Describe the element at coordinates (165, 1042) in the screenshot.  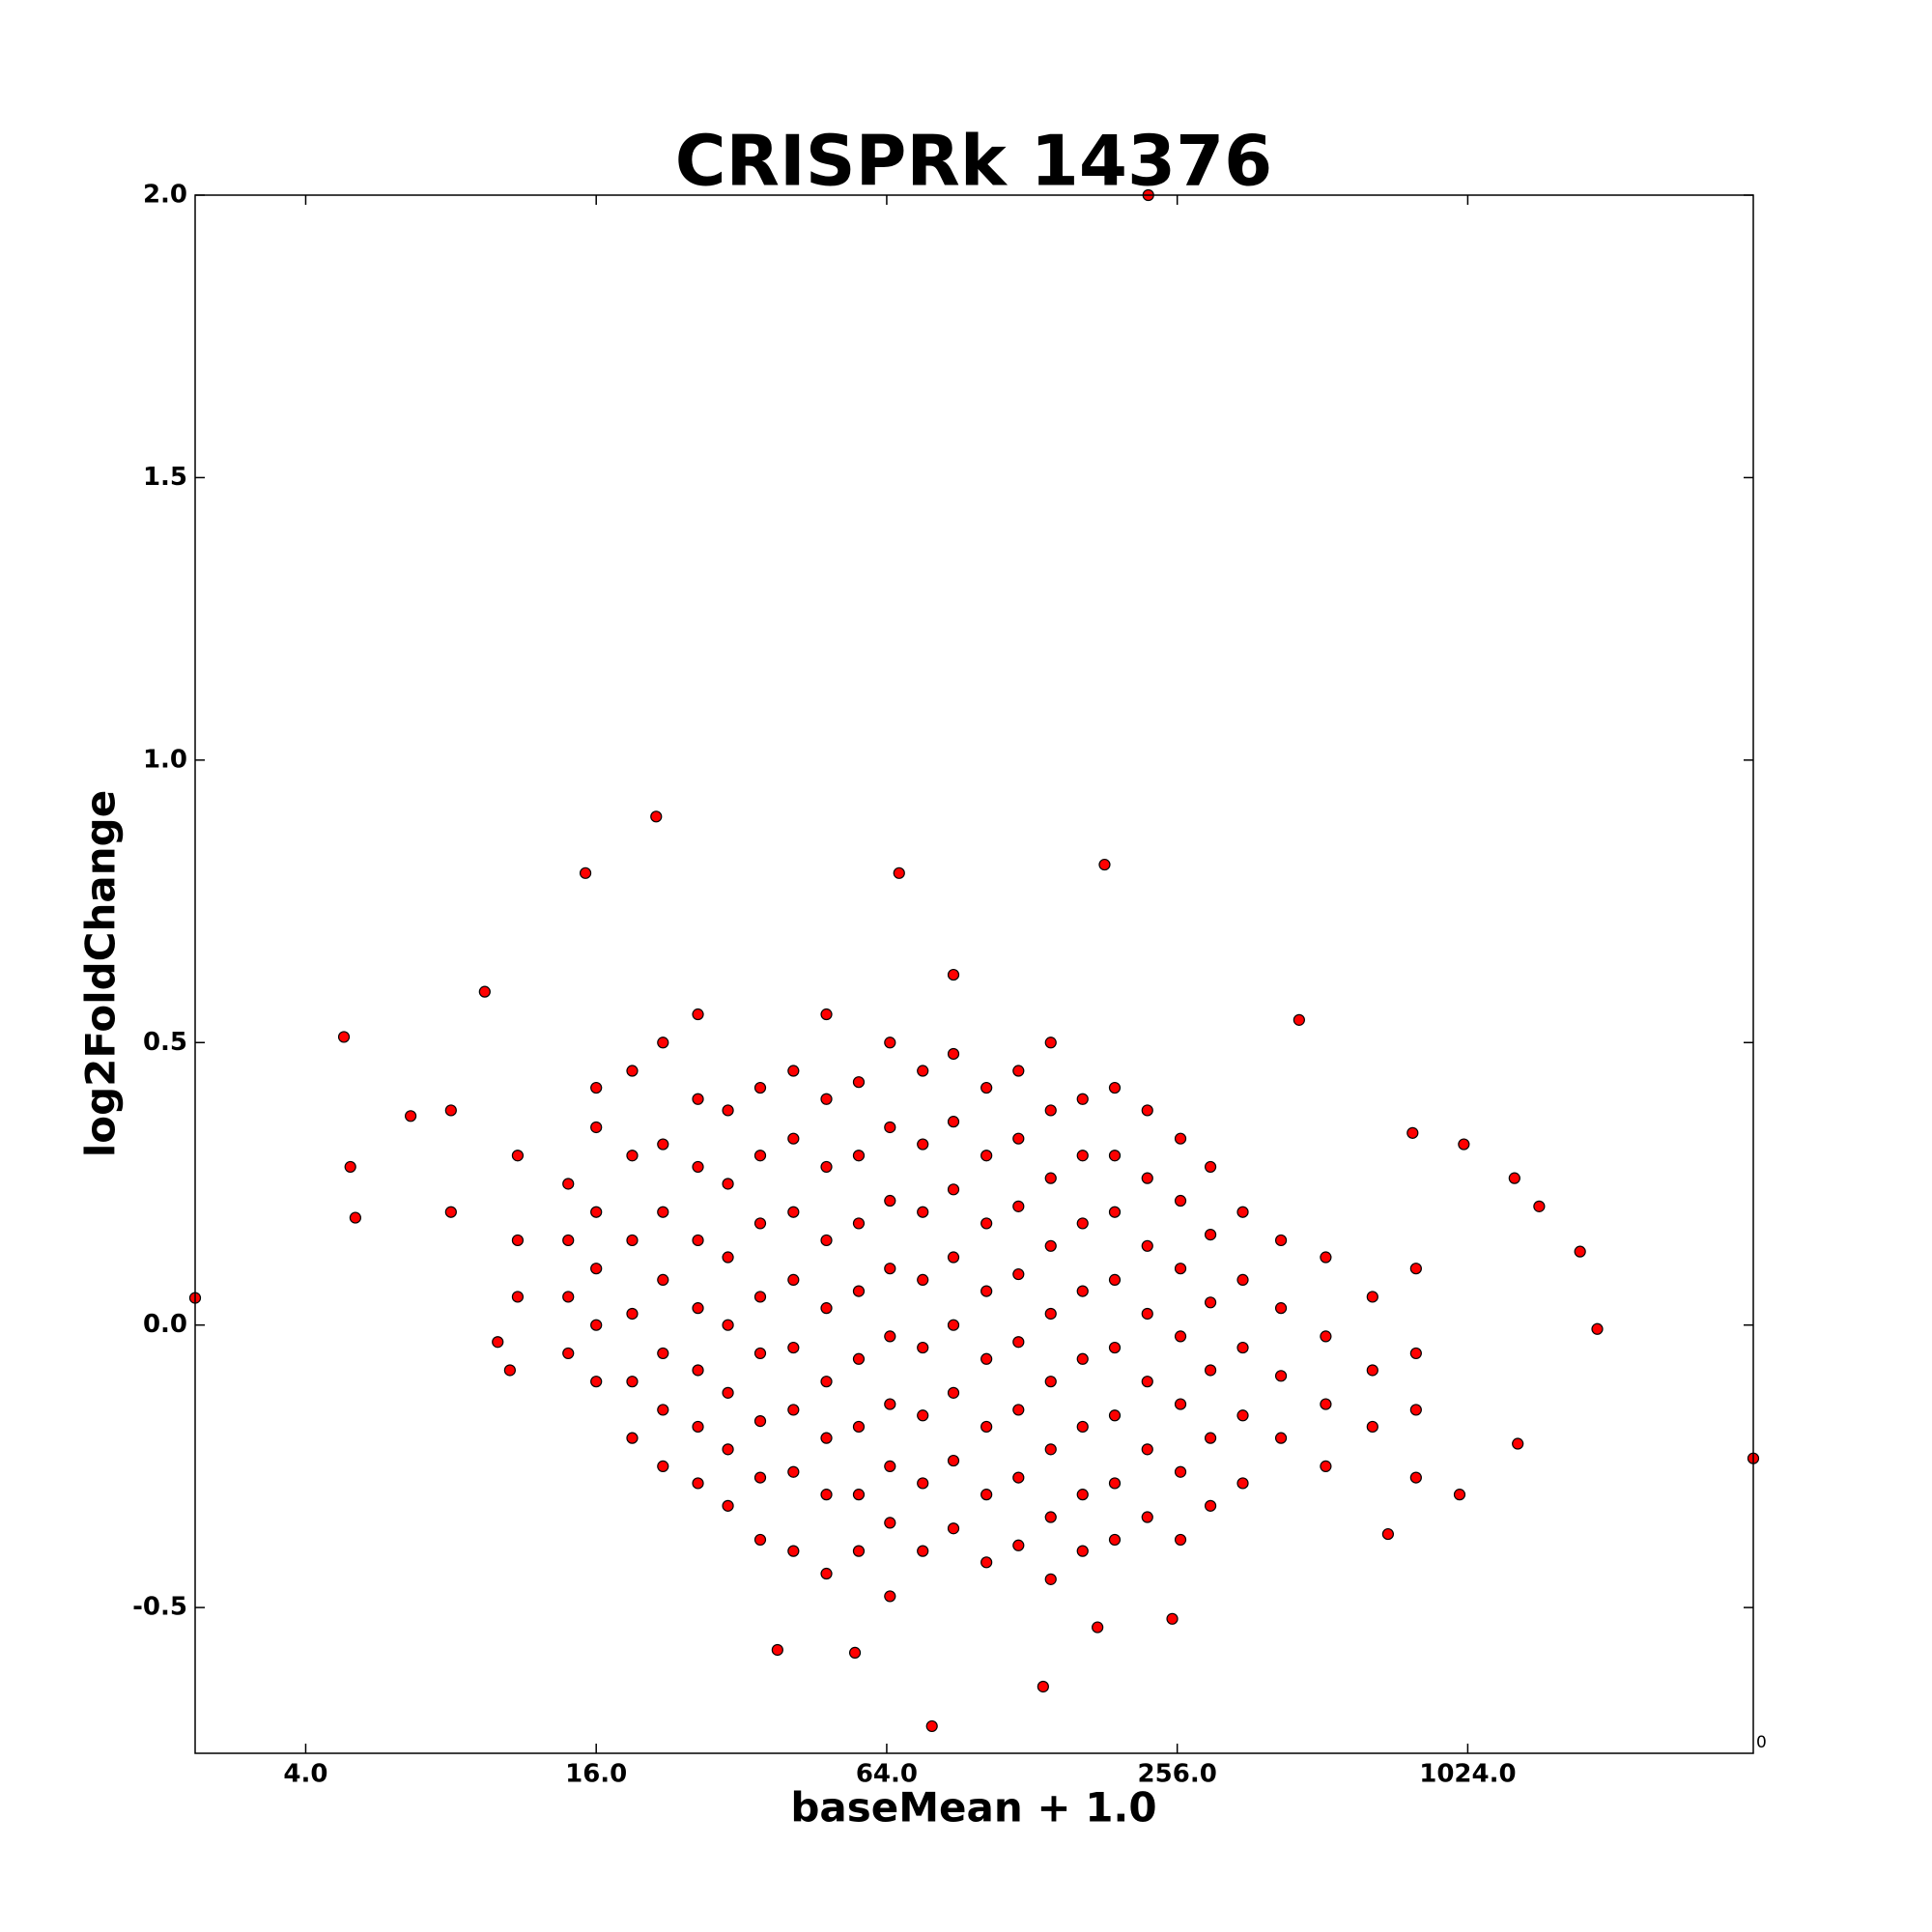
I see `y-tick-label: 0.5` at that location.